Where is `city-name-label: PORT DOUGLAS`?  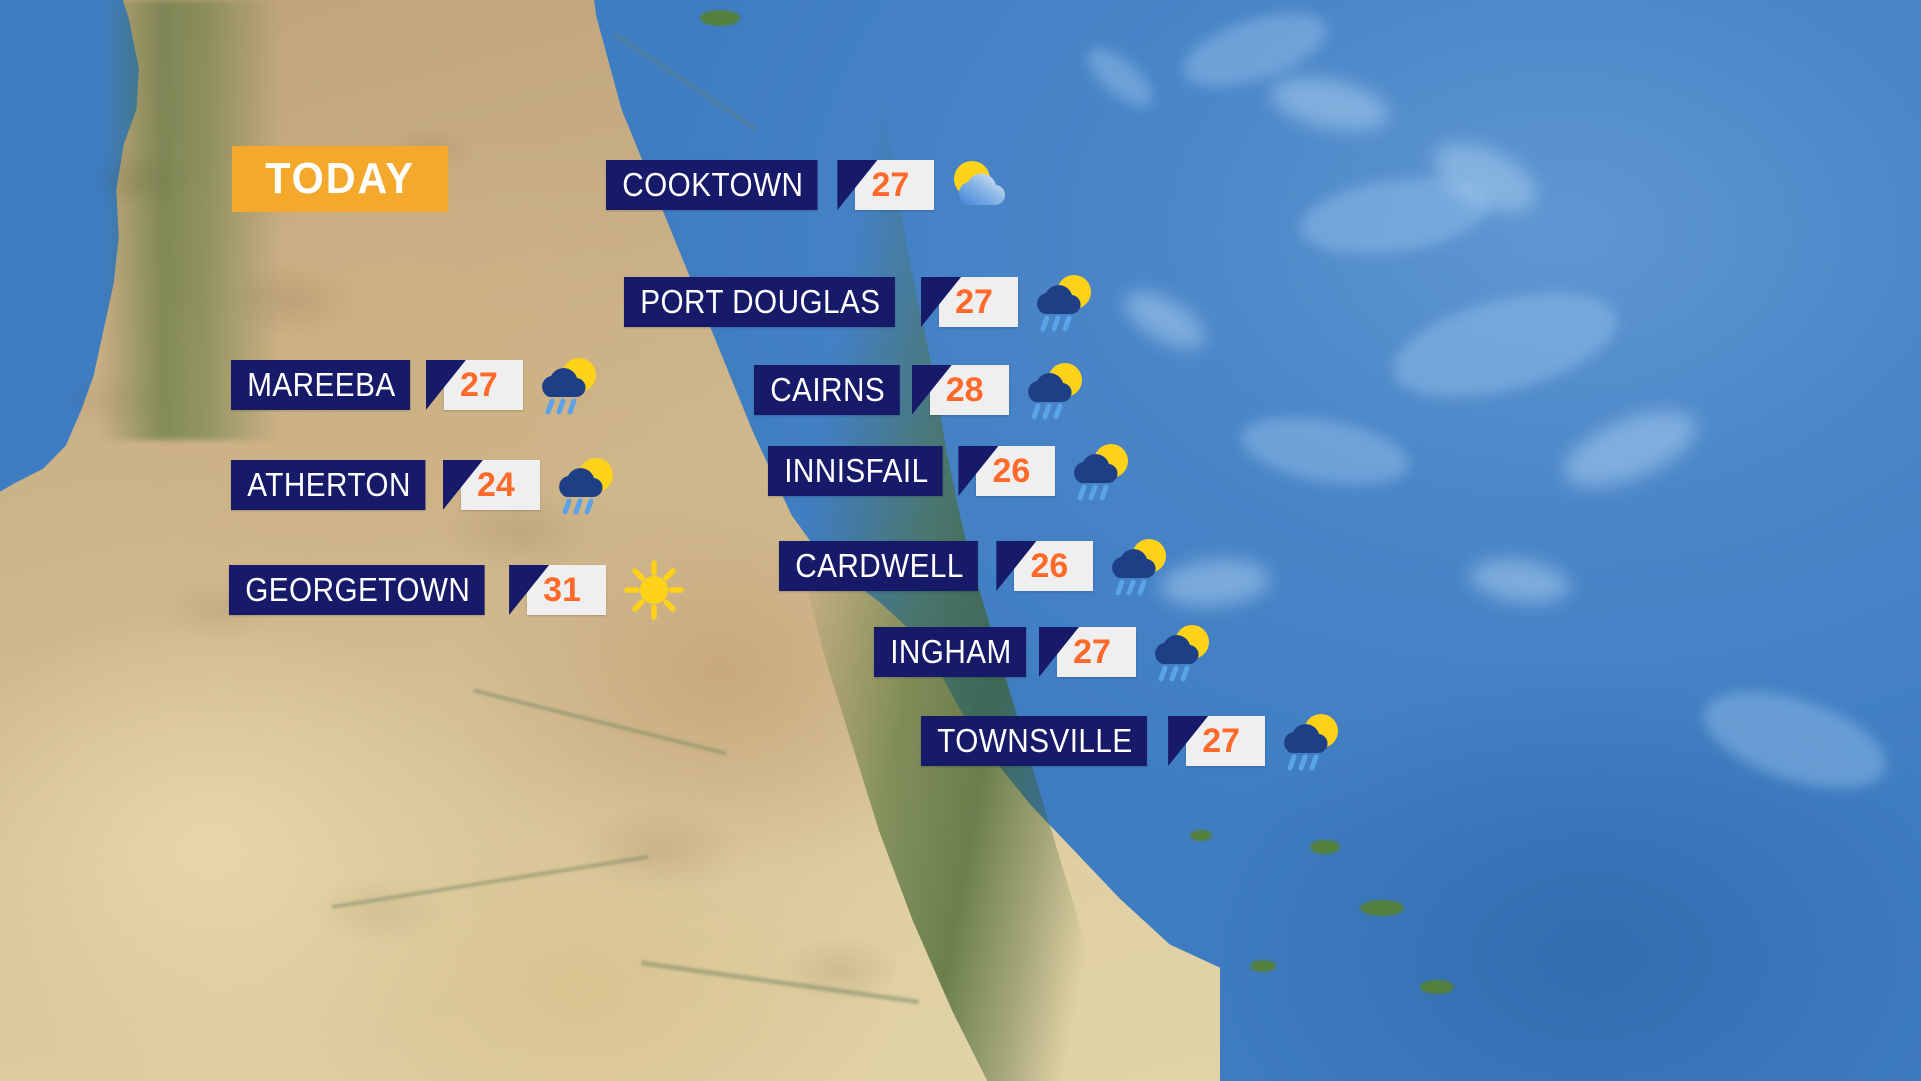 city-name-label: PORT DOUGLAS is located at coordinates (759, 302).